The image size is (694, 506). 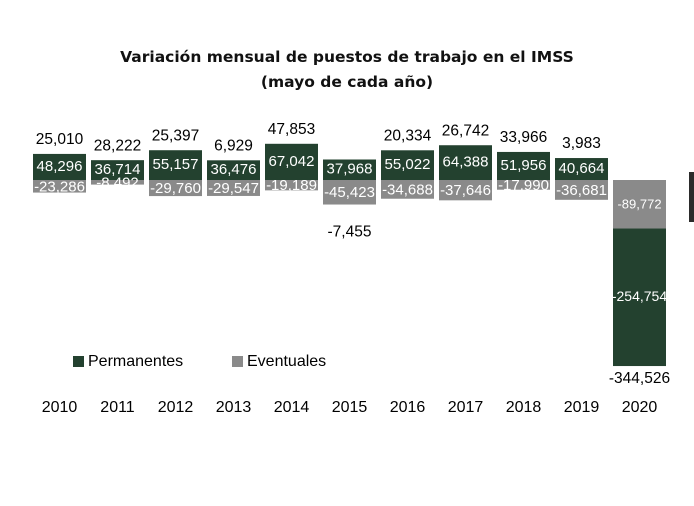 I want to click on data-label-total: 33,966, so click(x=523, y=137).